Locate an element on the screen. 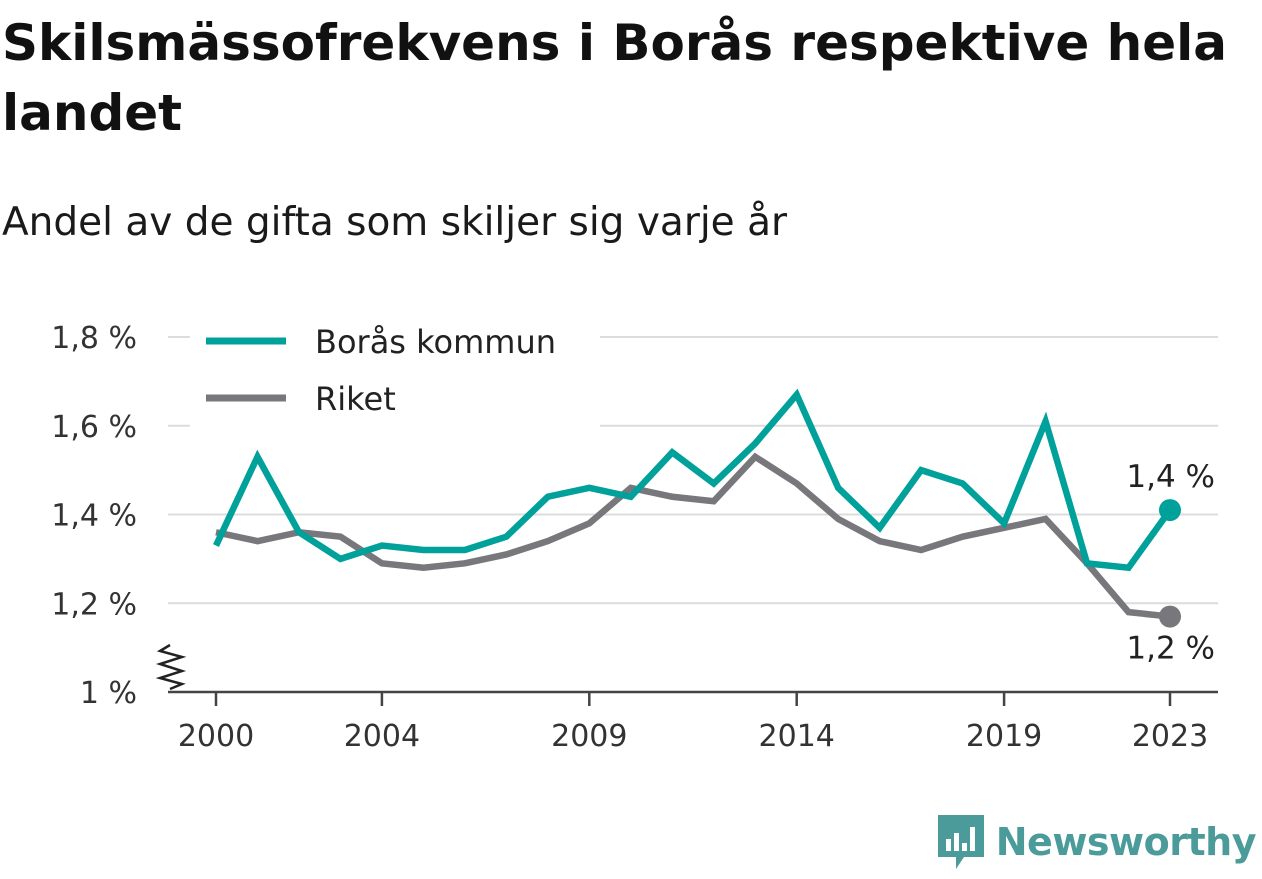 Image resolution: width=1262 pixels, height=879 pixels. y-tick-label: 1,6 % is located at coordinates (94, 427).